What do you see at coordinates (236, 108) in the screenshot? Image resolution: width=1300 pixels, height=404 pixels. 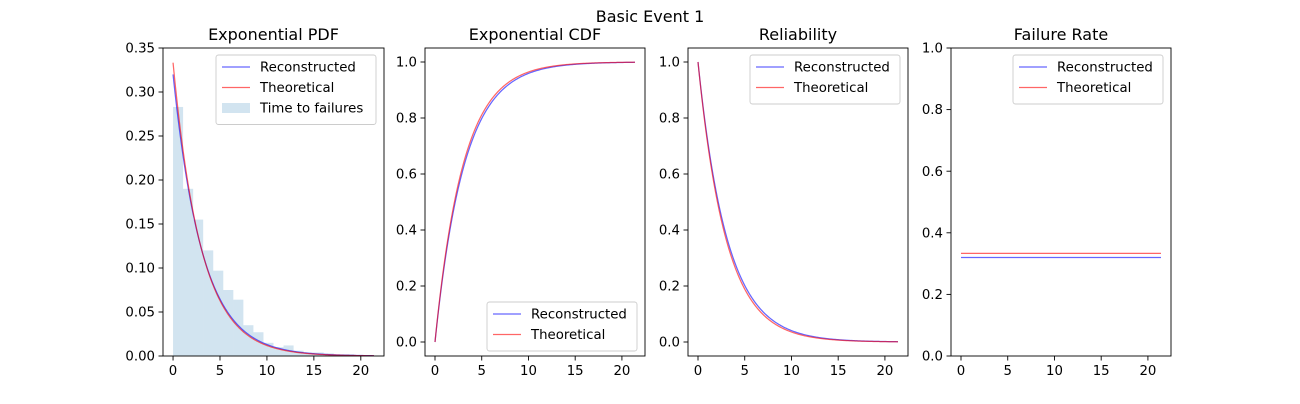 I see `legend-handle-histogram` at bounding box center [236, 108].